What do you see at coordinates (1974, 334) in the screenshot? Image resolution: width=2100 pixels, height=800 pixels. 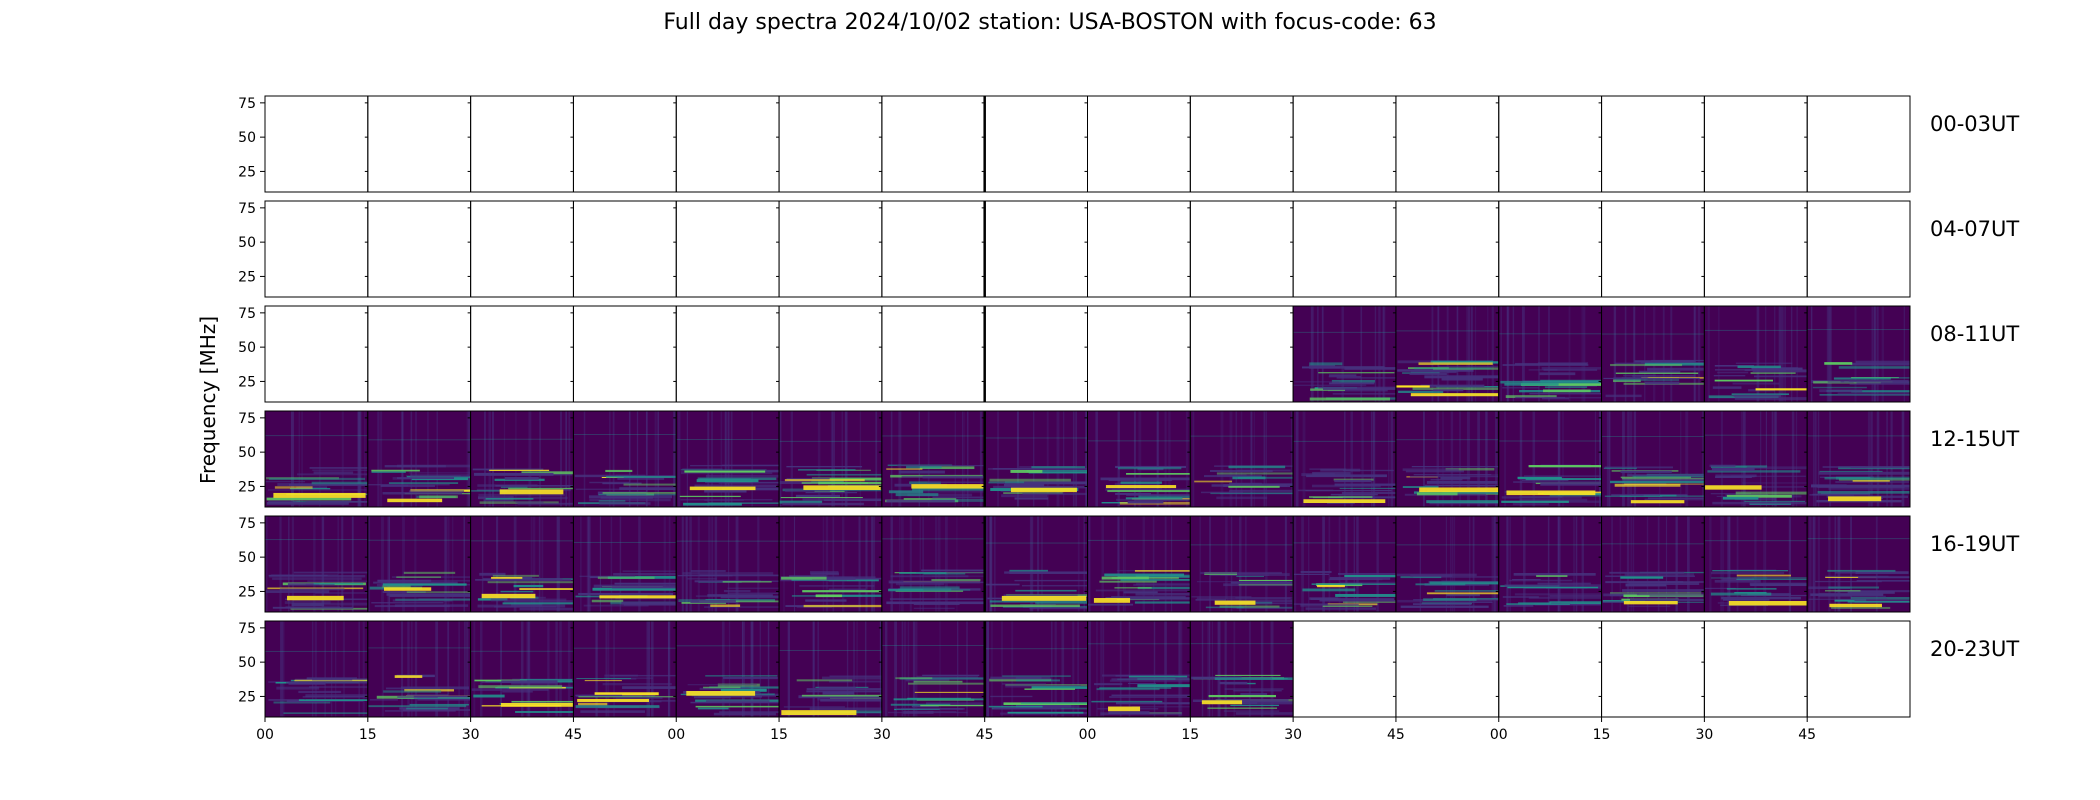 I see `row-label: 08-11UT` at bounding box center [1974, 334].